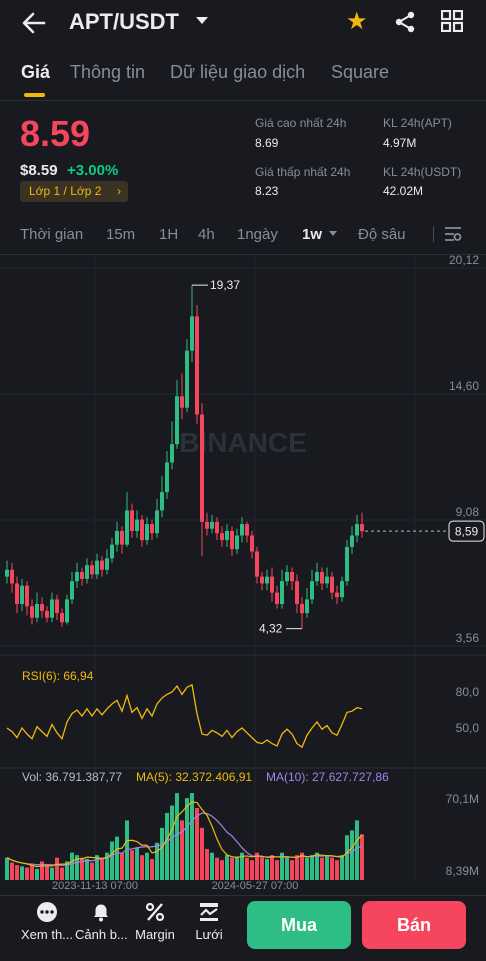 This screenshot has width=486, height=961. Describe the element at coordinates (400, 143) in the screenshot. I see `vol-apt-value: 4.97M` at that location.